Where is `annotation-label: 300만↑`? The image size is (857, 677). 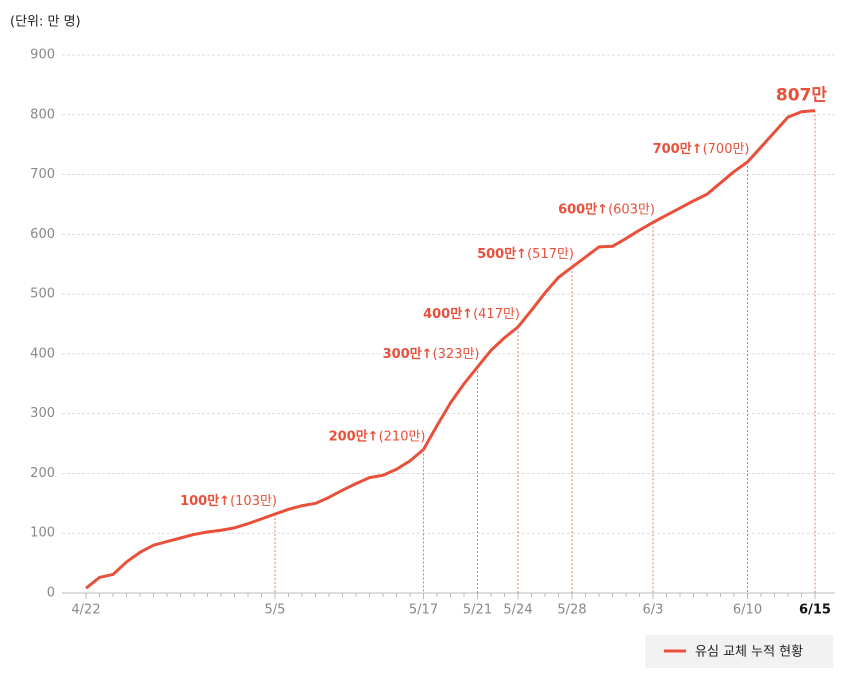
annotation-label: 300만↑ is located at coordinates (408, 354).